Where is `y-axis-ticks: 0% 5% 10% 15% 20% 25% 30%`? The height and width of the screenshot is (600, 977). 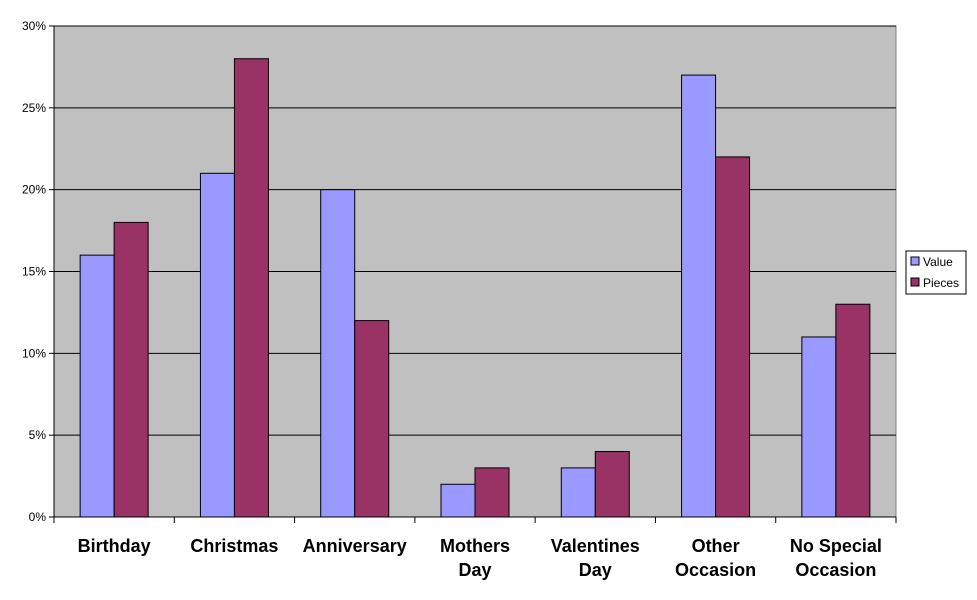 y-axis-ticks: 0% 5% 10% 15% 20% 25% 30% is located at coordinates (38, 271).